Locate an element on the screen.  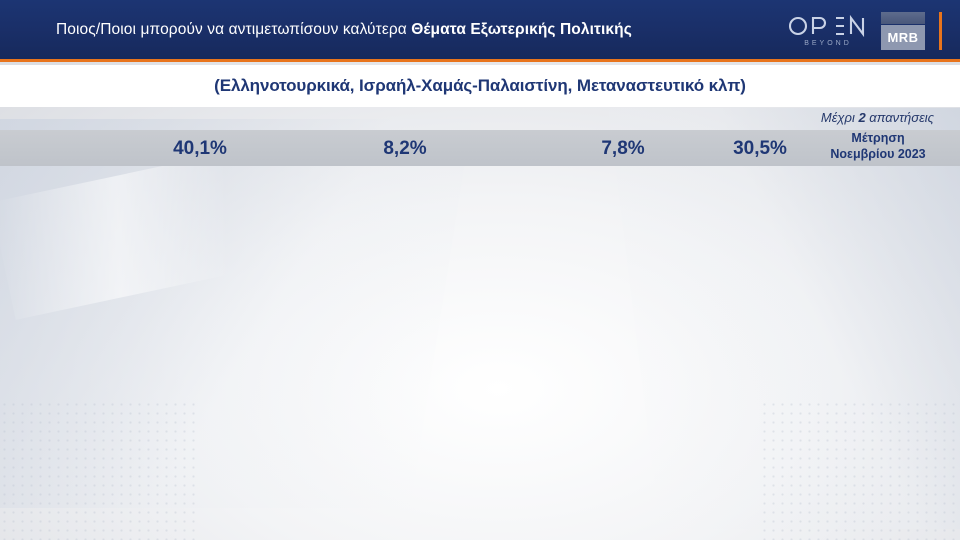
background-dots-left is located at coordinates (100, 470).